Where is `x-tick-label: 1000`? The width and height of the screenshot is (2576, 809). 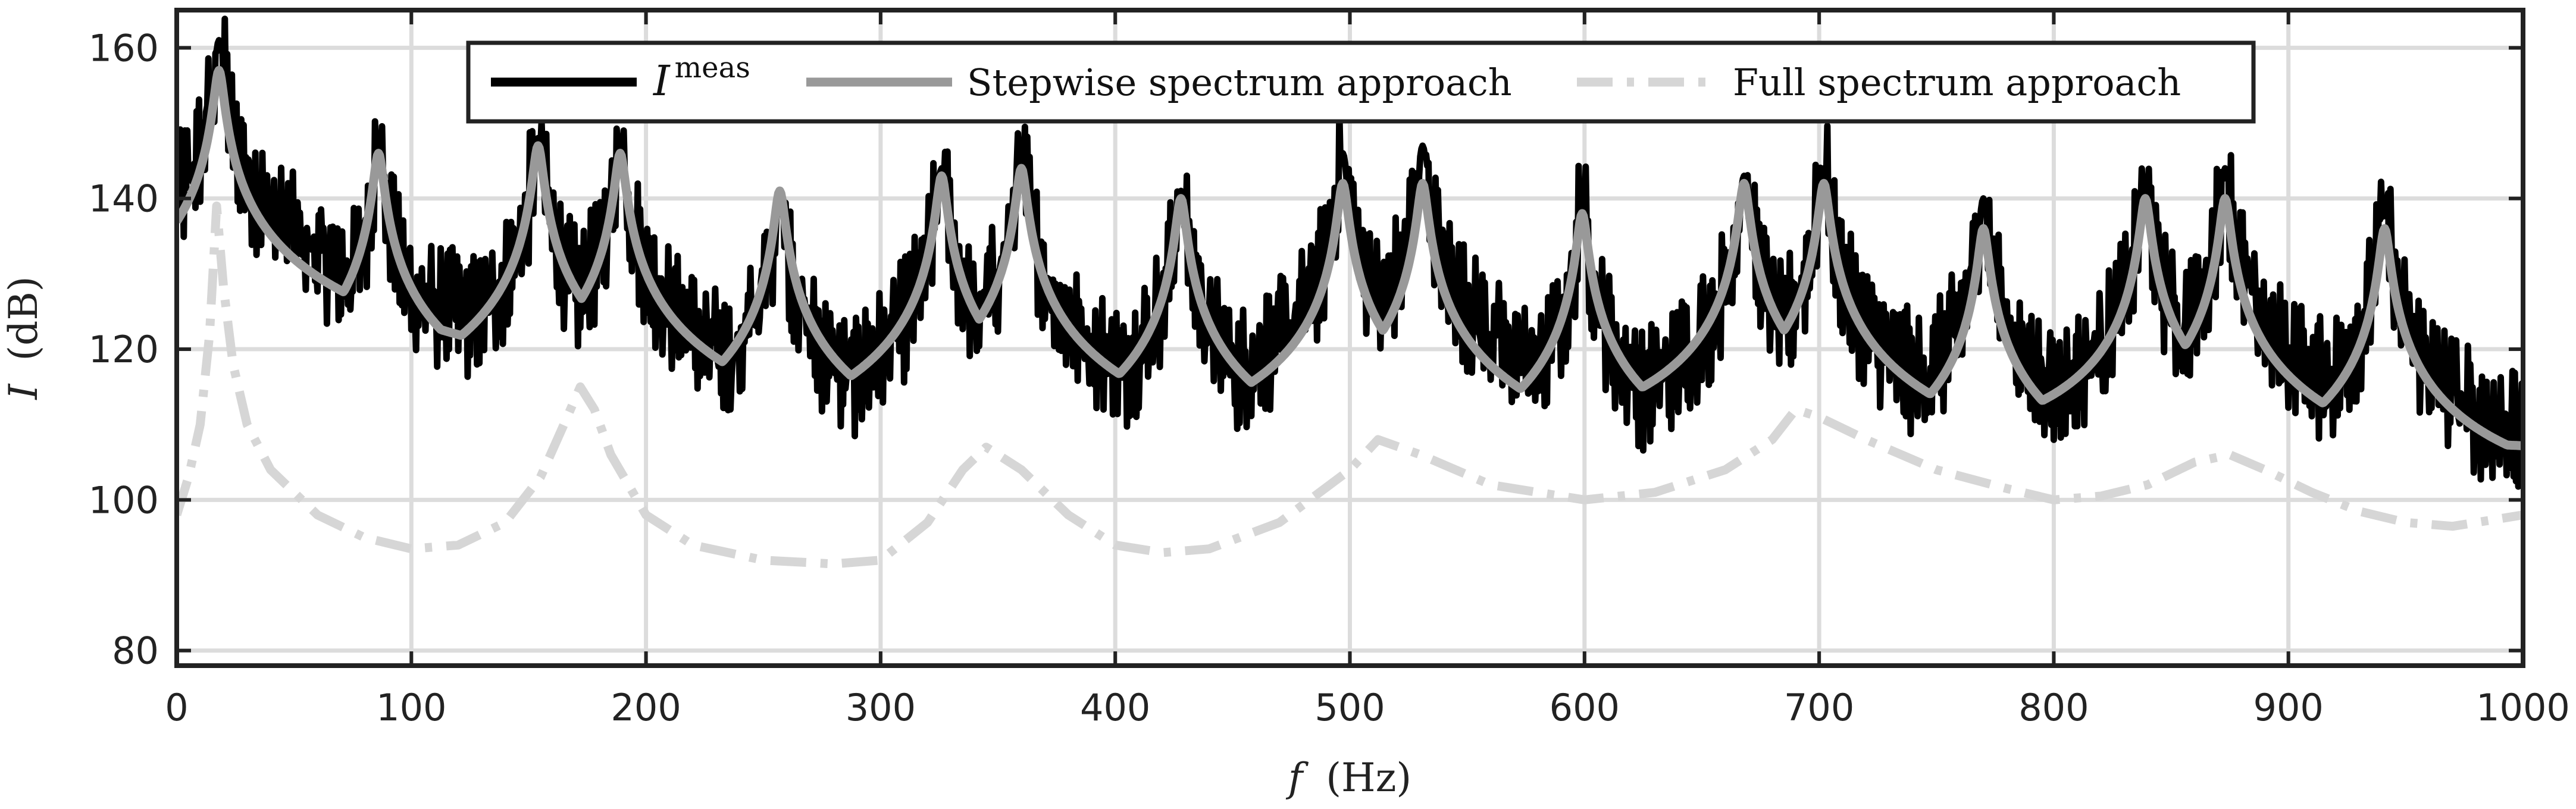
x-tick-label: 1000 is located at coordinates (2523, 707).